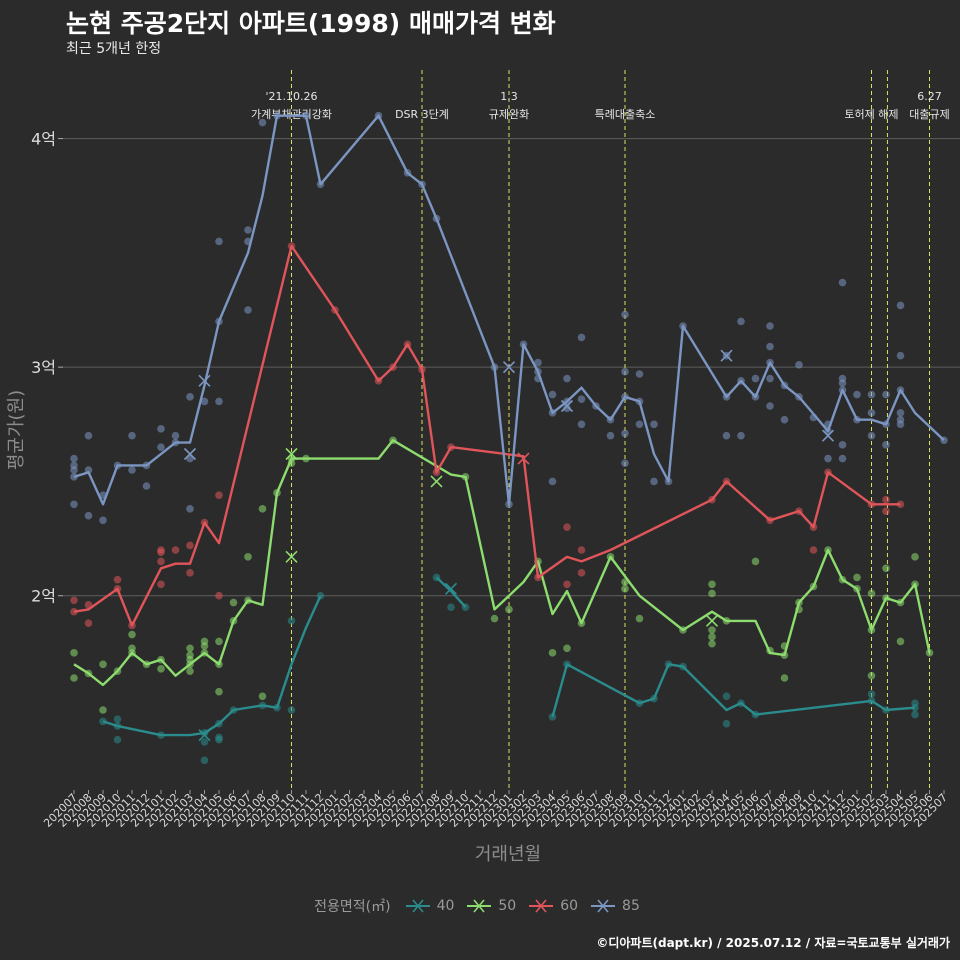 The image size is (960, 960). Describe the element at coordinates (929, 114) in the screenshot. I see `event-label-line: 대출규제` at that location.